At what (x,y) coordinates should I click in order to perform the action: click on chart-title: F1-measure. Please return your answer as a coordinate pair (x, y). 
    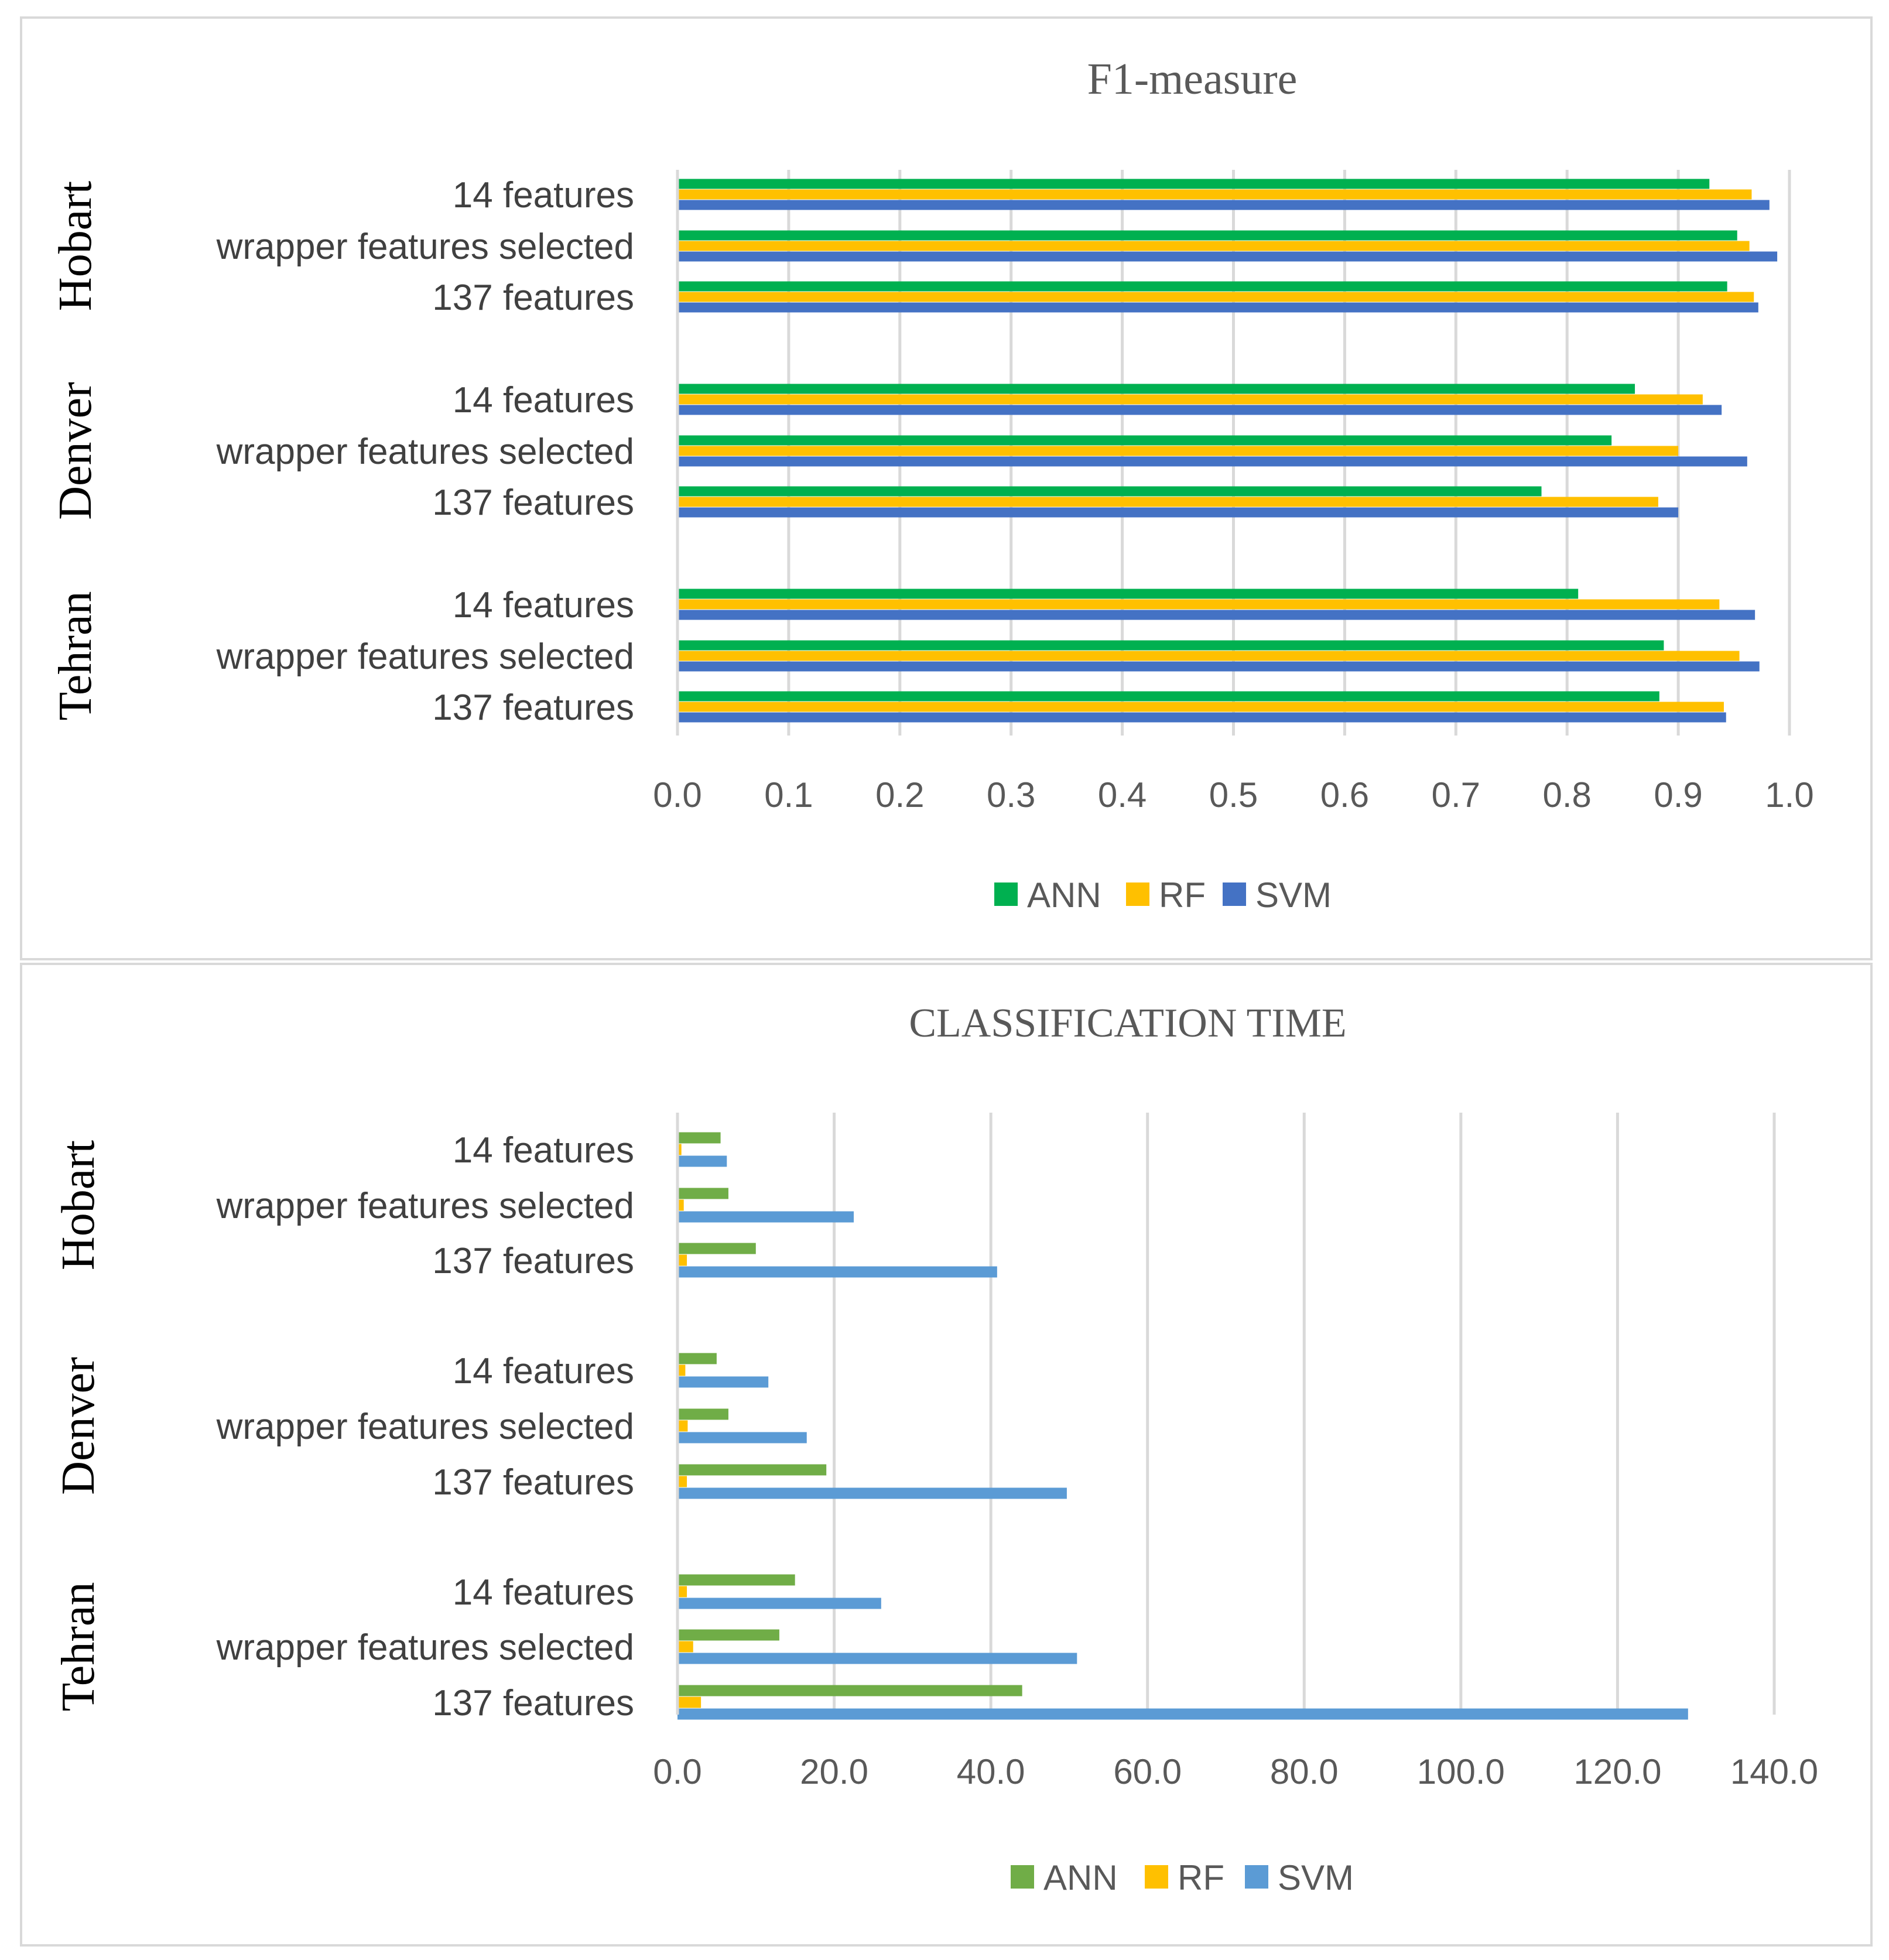
    Looking at the image, I should click on (1192, 79).